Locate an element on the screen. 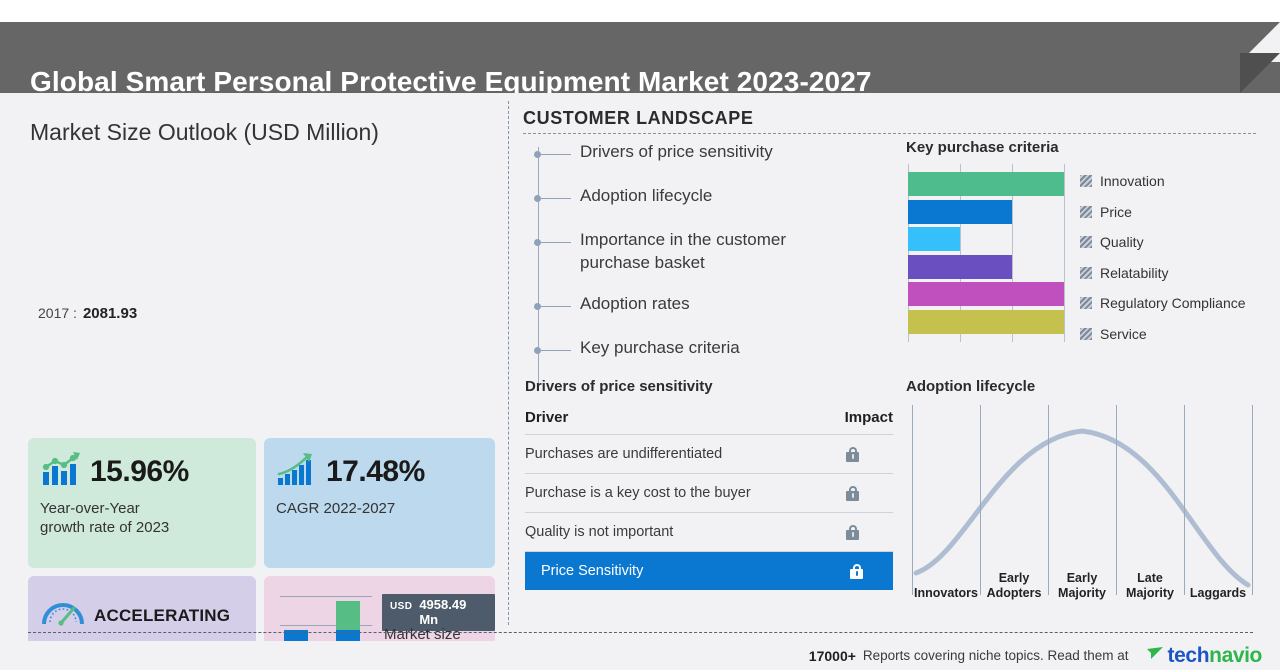 The image size is (1280, 670). kpi-momentum-header: ACCELERATING is located at coordinates (142, 604).